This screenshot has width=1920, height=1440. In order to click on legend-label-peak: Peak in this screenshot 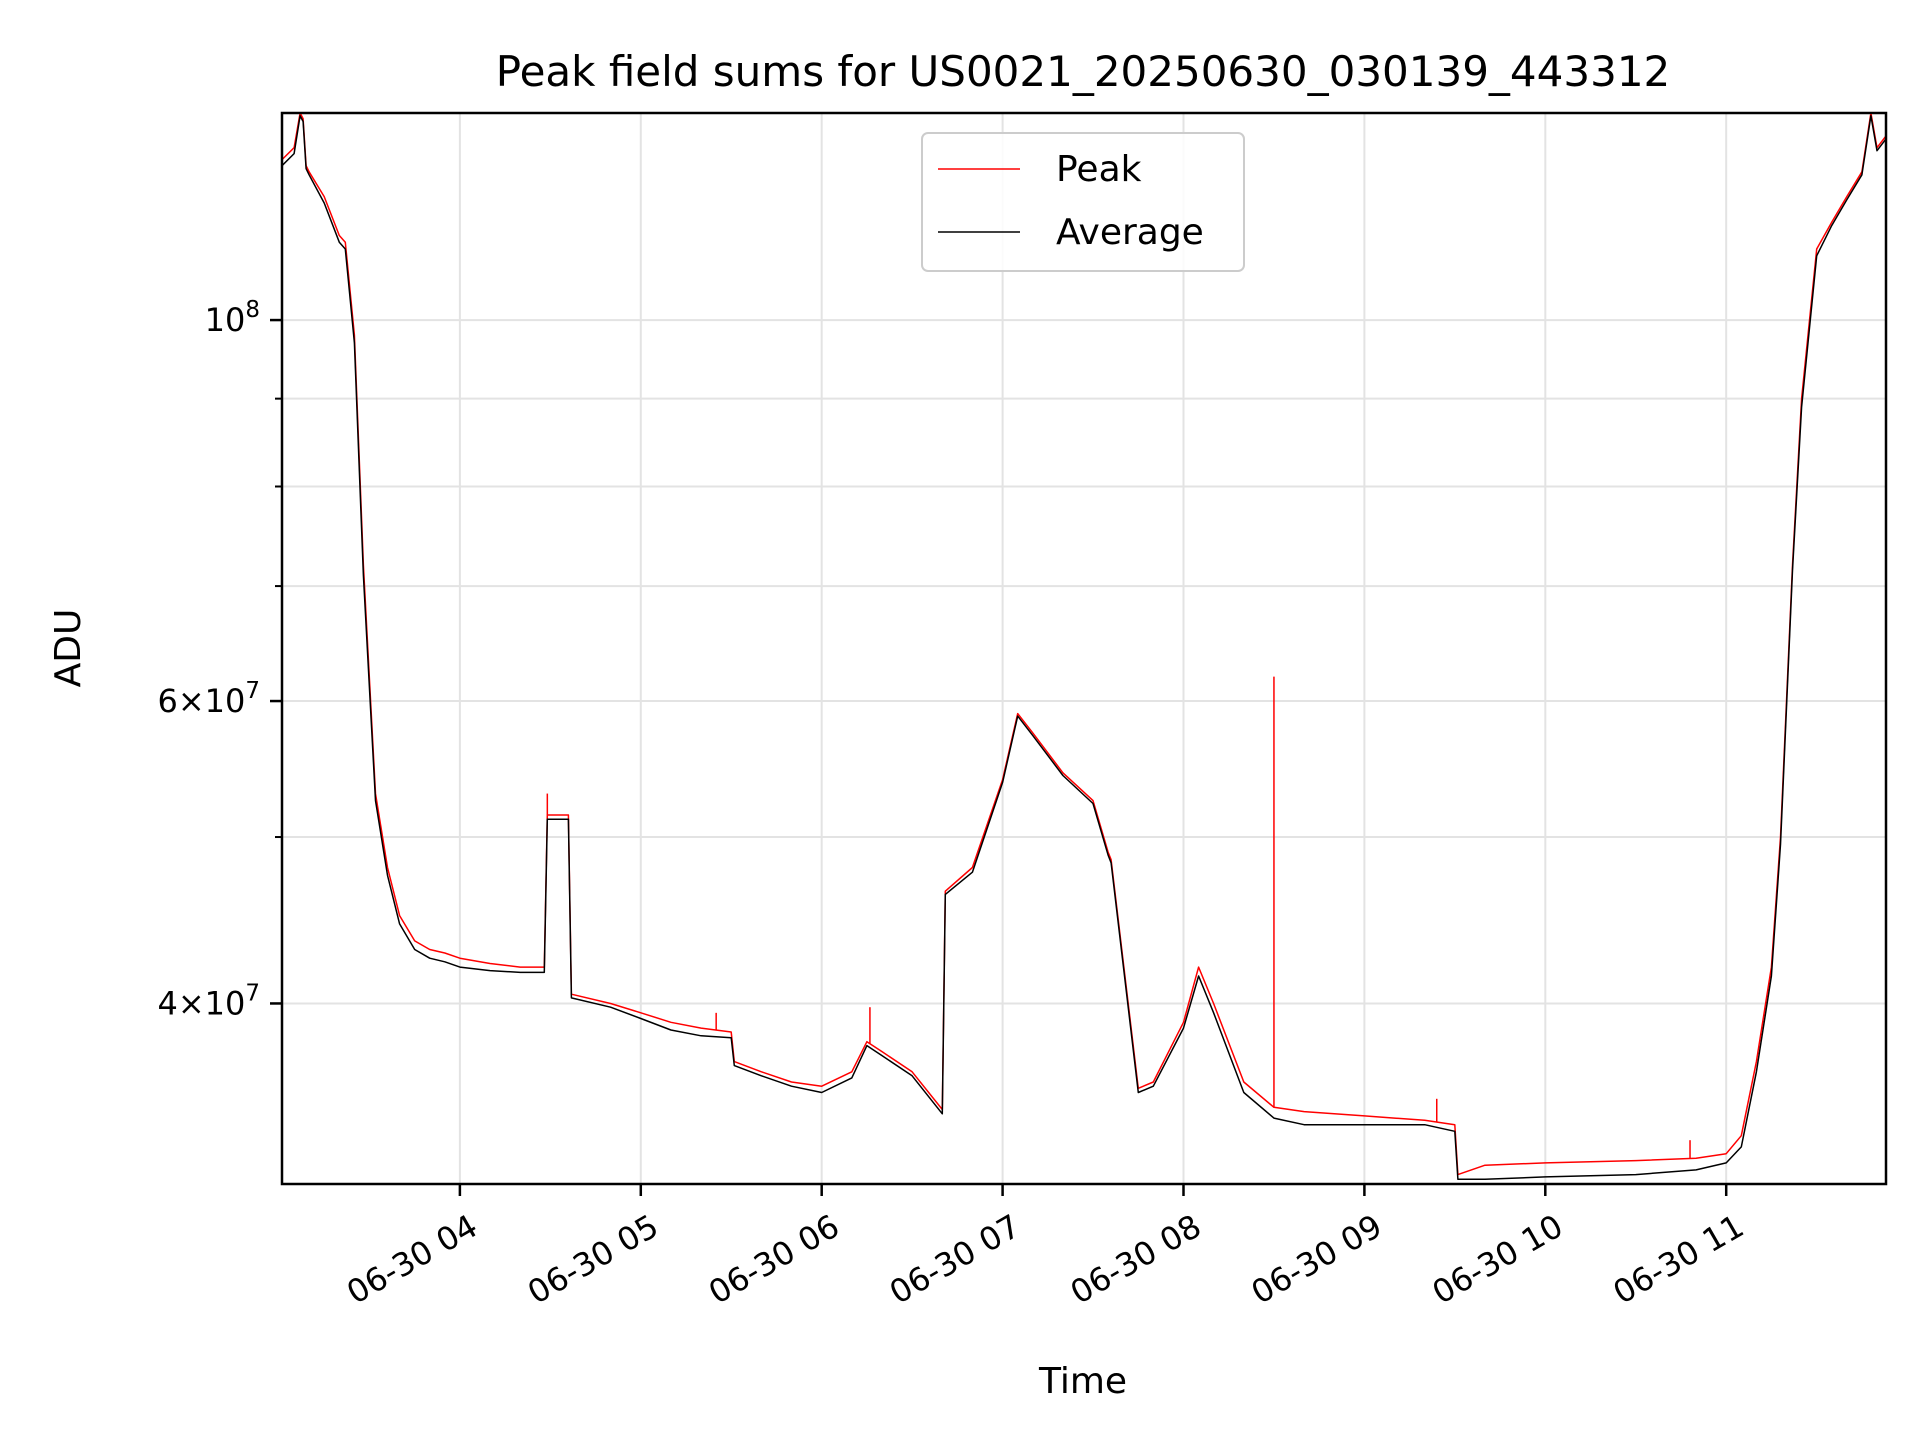, I will do `click(1099, 169)`.